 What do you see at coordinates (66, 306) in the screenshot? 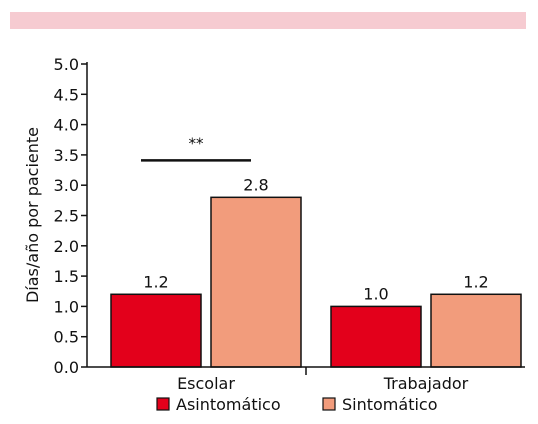
I see `y-tick-label: 1.0` at bounding box center [66, 306].